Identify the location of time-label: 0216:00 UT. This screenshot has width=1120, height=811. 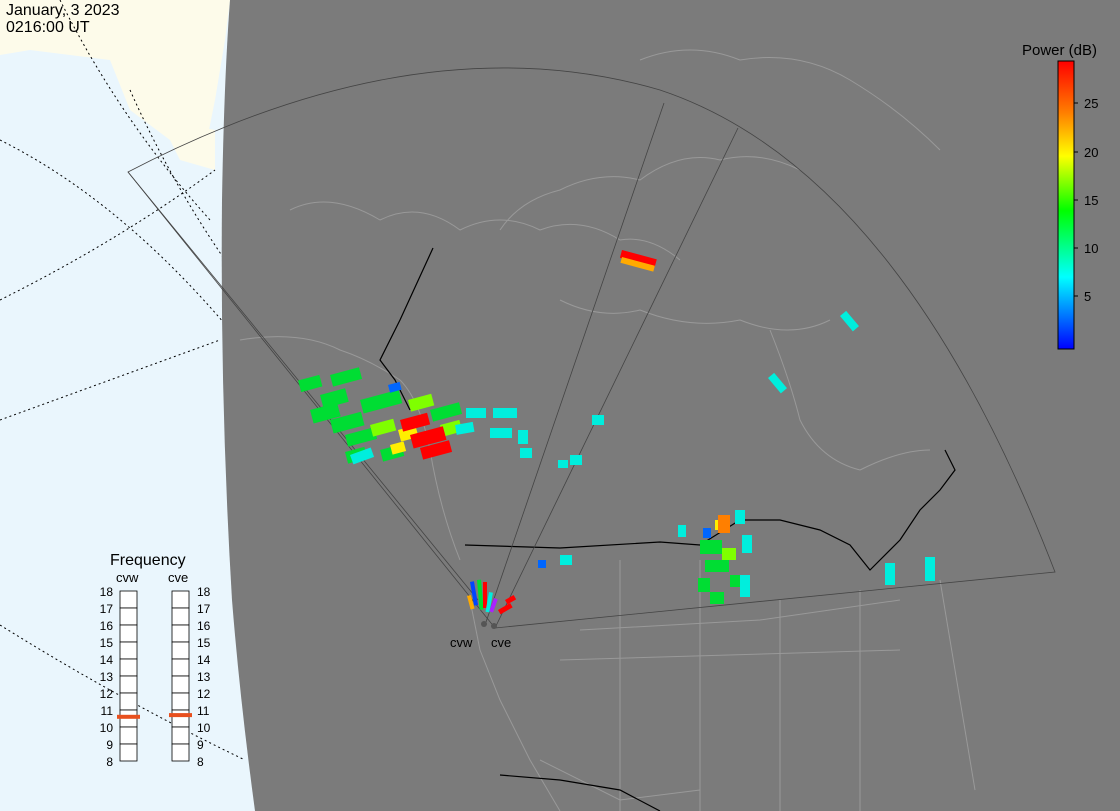
(48, 27).